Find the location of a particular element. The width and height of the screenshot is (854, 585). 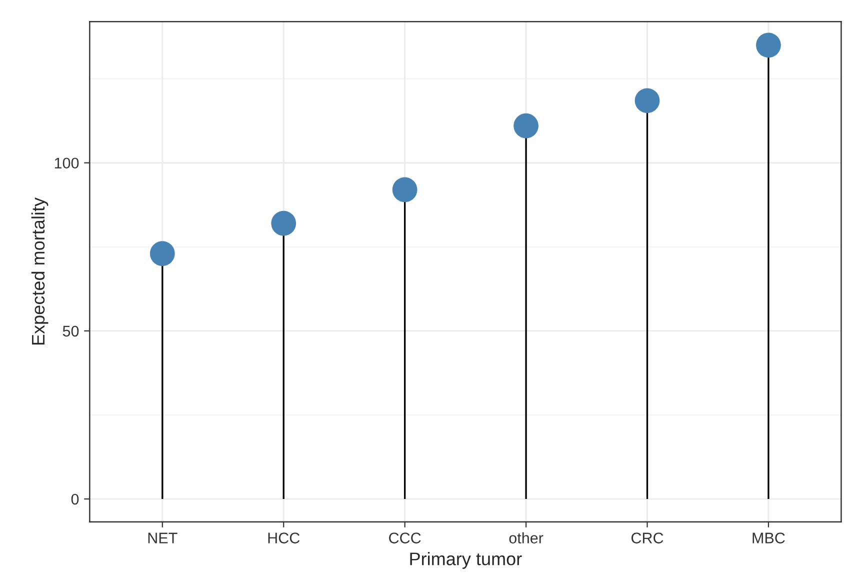

x-tick-label: CRC is located at coordinates (647, 538).